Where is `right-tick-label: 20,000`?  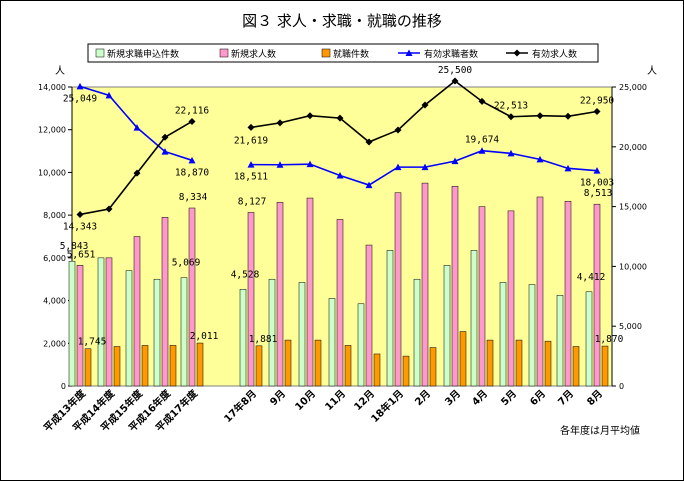
right-tick-label: 20,000 is located at coordinates (633, 147).